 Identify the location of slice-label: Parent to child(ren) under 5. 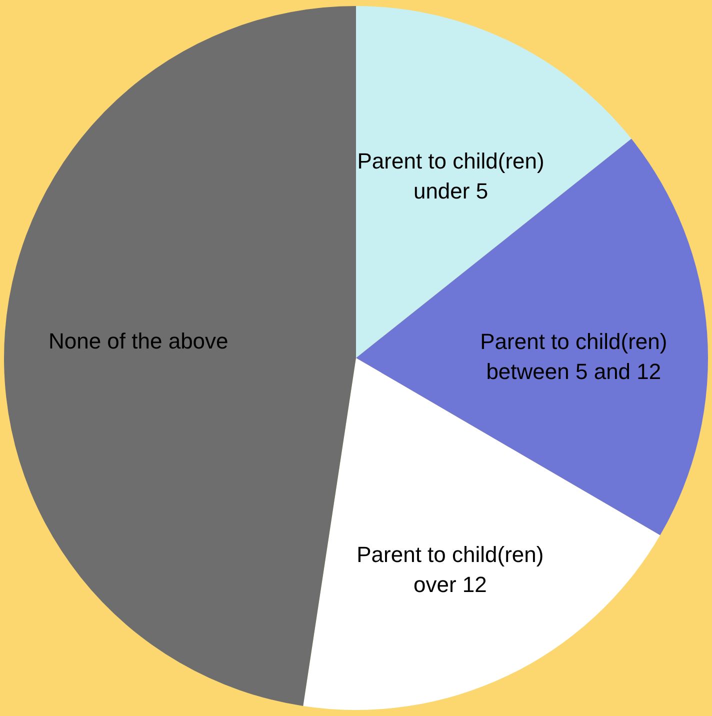
(450, 176).